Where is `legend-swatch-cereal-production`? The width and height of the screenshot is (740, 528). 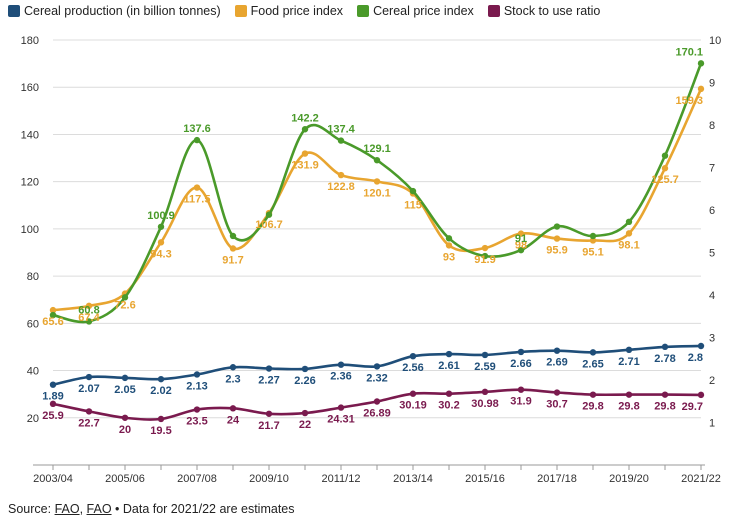
legend-swatch-cereal-production is located at coordinates (14, 11).